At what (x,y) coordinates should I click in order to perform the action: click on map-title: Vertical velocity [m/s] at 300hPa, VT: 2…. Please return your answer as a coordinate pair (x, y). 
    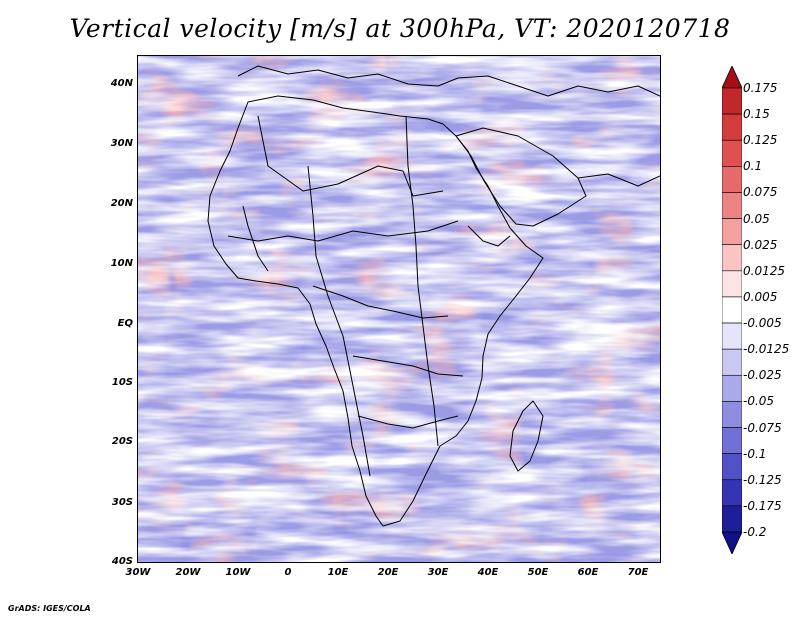
    Looking at the image, I should click on (400, 28).